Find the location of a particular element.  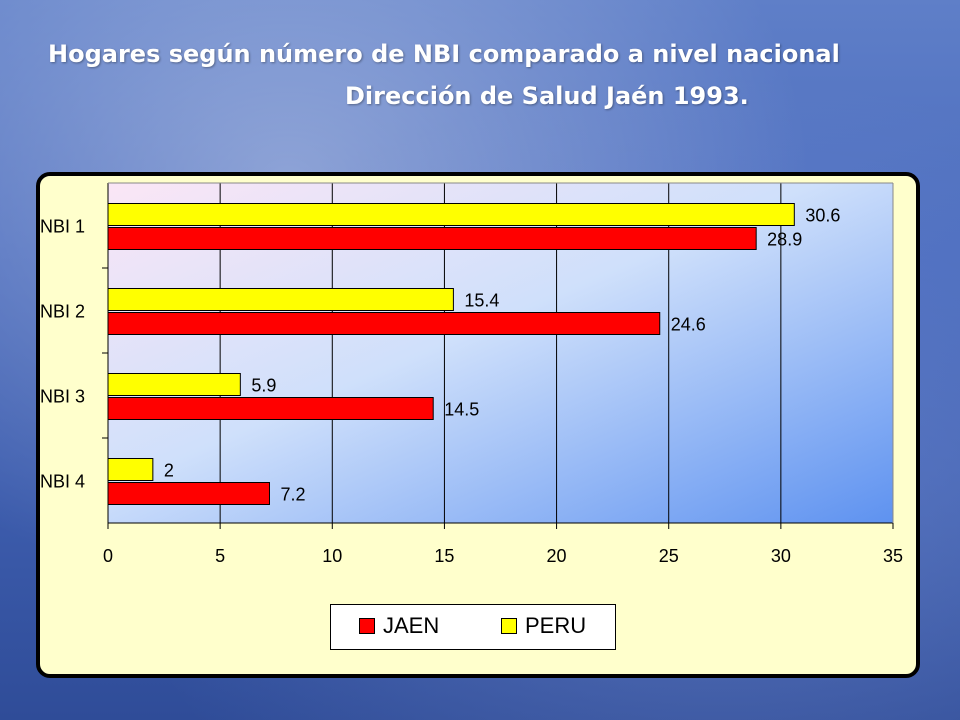

legend-swatch-peru is located at coordinates (509, 626).